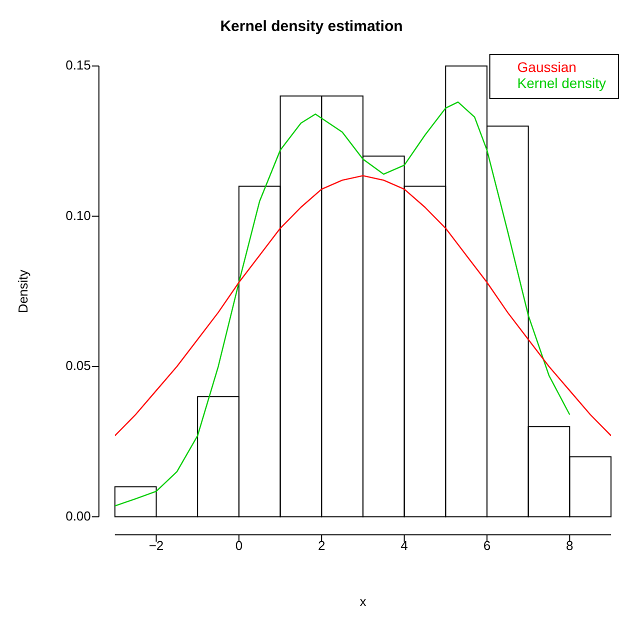 This screenshot has height=626, width=627. What do you see at coordinates (322, 546) in the screenshot?
I see `x-tick-label: 2` at bounding box center [322, 546].